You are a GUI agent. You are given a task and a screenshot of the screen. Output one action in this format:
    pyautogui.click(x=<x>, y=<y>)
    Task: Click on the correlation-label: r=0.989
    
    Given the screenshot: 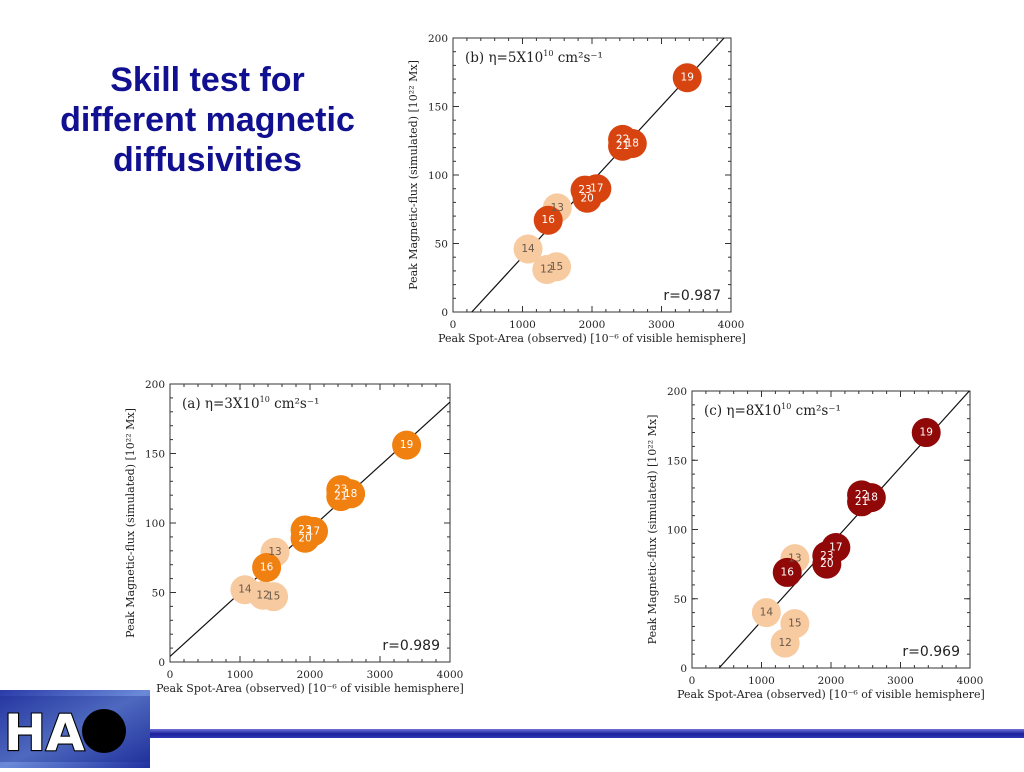 What is the action you would take?
    pyautogui.click(x=411, y=646)
    